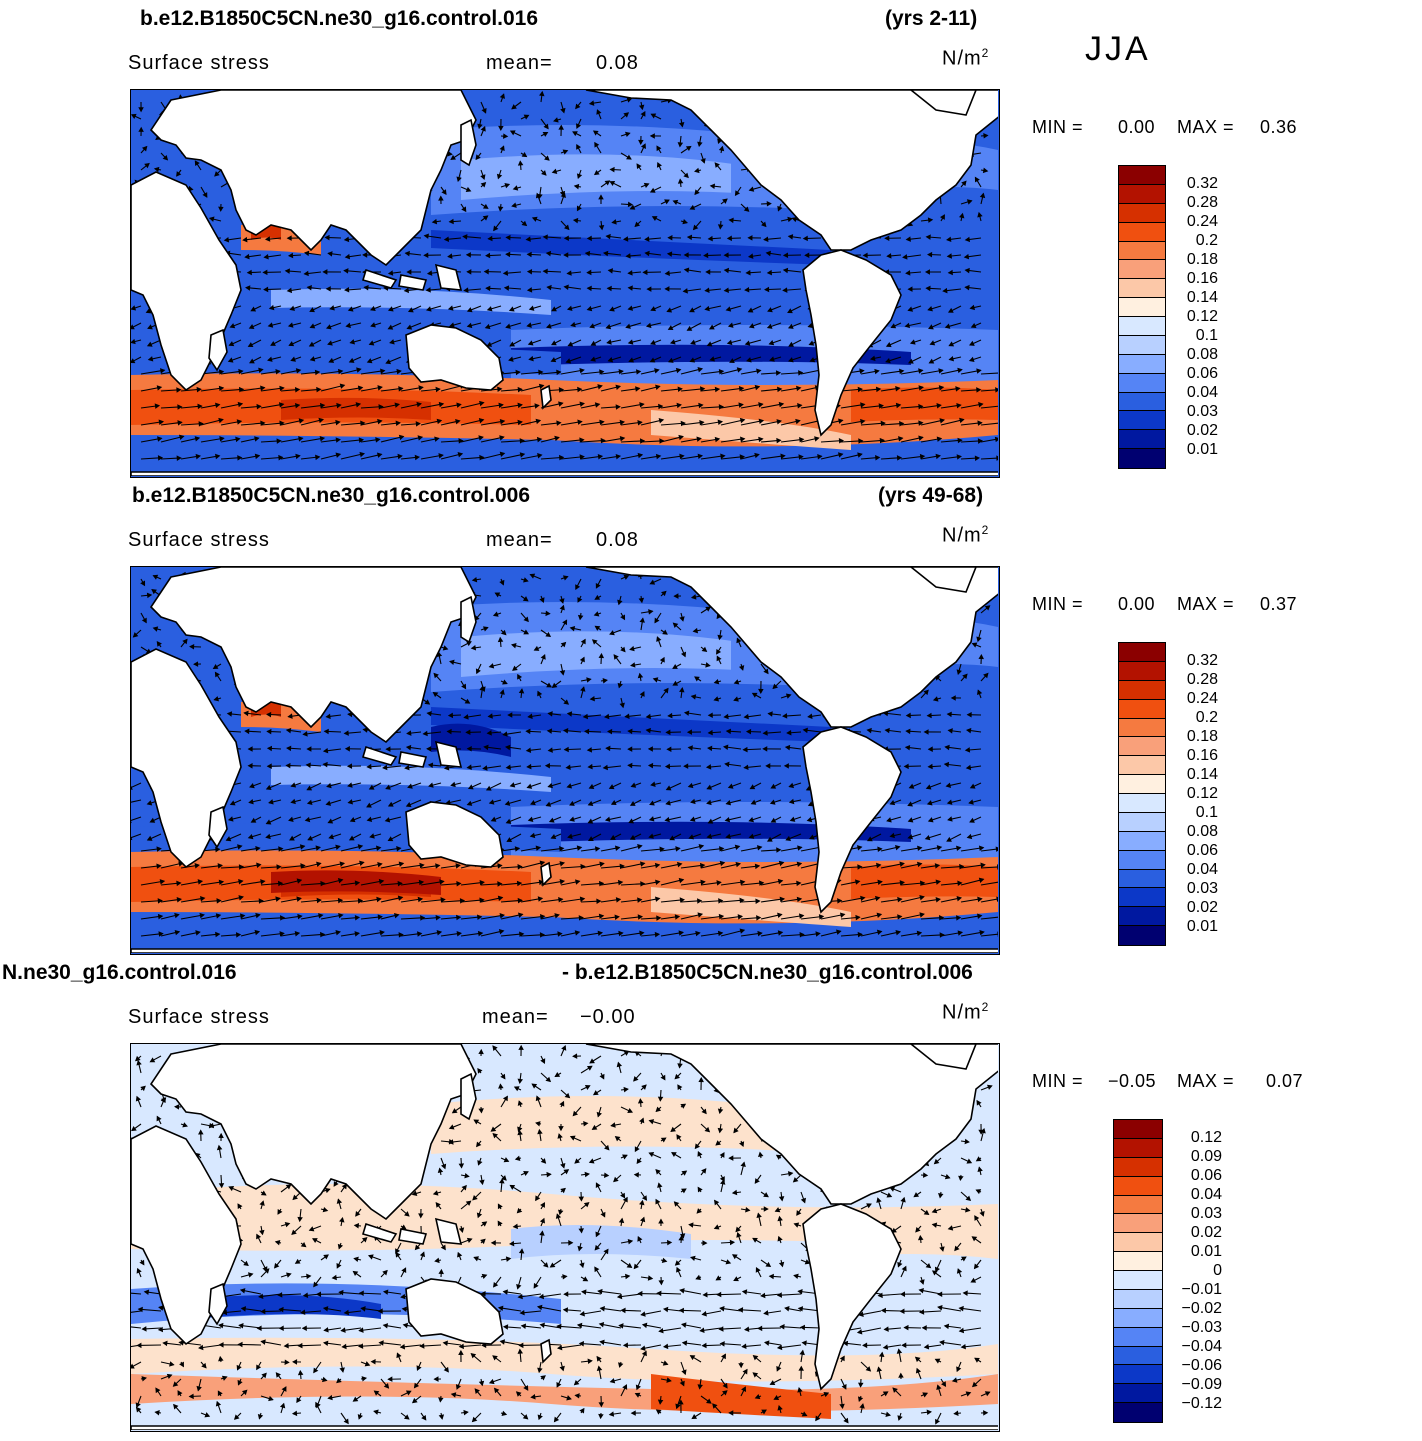  What do you see at coordinates (564, 1217) in the screenshot?
I see `anomaly-region` at bounding box center [564, 1217].